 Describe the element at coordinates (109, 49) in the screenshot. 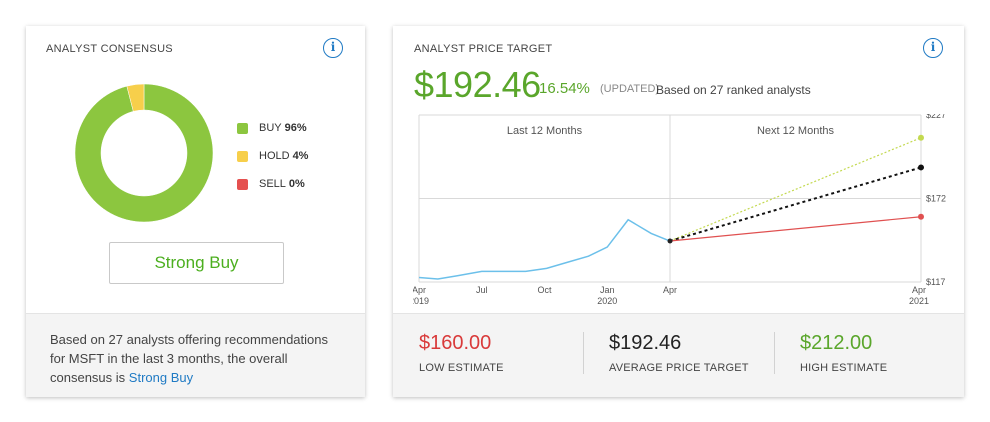

I see `consensus-title: ANALYST CONSENSUS` at that location.